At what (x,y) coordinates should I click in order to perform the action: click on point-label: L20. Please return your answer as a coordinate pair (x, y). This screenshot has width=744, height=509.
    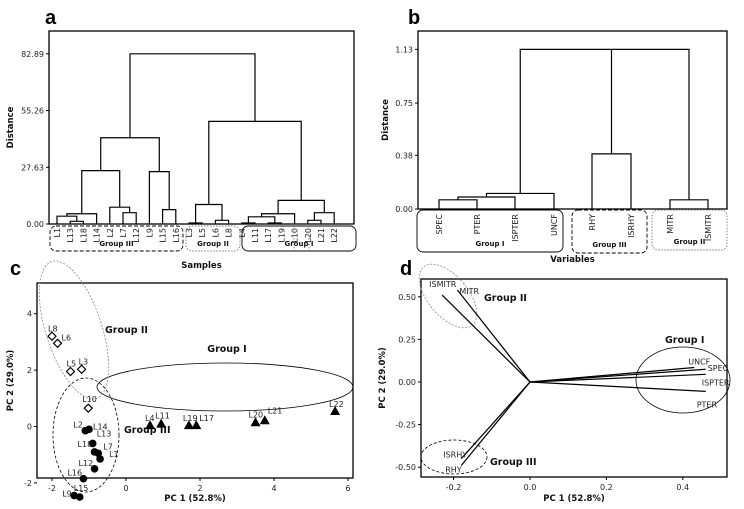
    Looking at the image, I should click on (256, 414).